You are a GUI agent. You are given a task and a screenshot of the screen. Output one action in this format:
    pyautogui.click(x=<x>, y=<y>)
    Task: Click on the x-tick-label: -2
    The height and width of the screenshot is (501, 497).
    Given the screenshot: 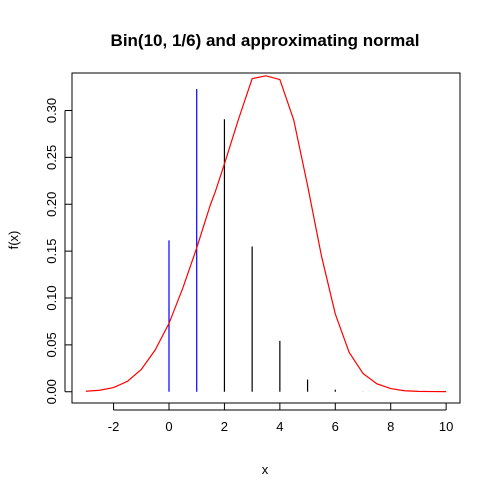 What is the action you would take?
    pyautogui.click(x=114, y=426)
    